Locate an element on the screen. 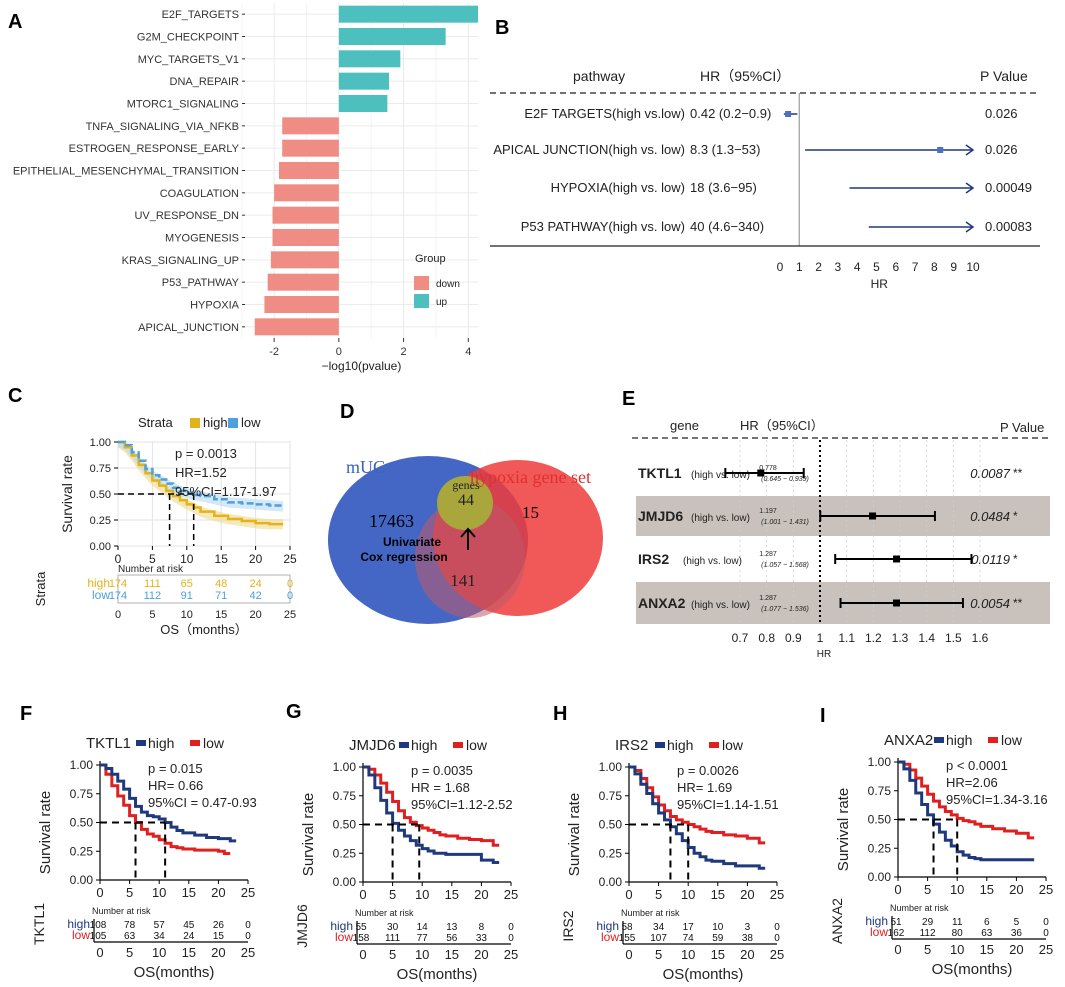 Image resolution: width=1065 pixels, height=987 pixels. risk-row-name: high is located at coordinates (341, 926).